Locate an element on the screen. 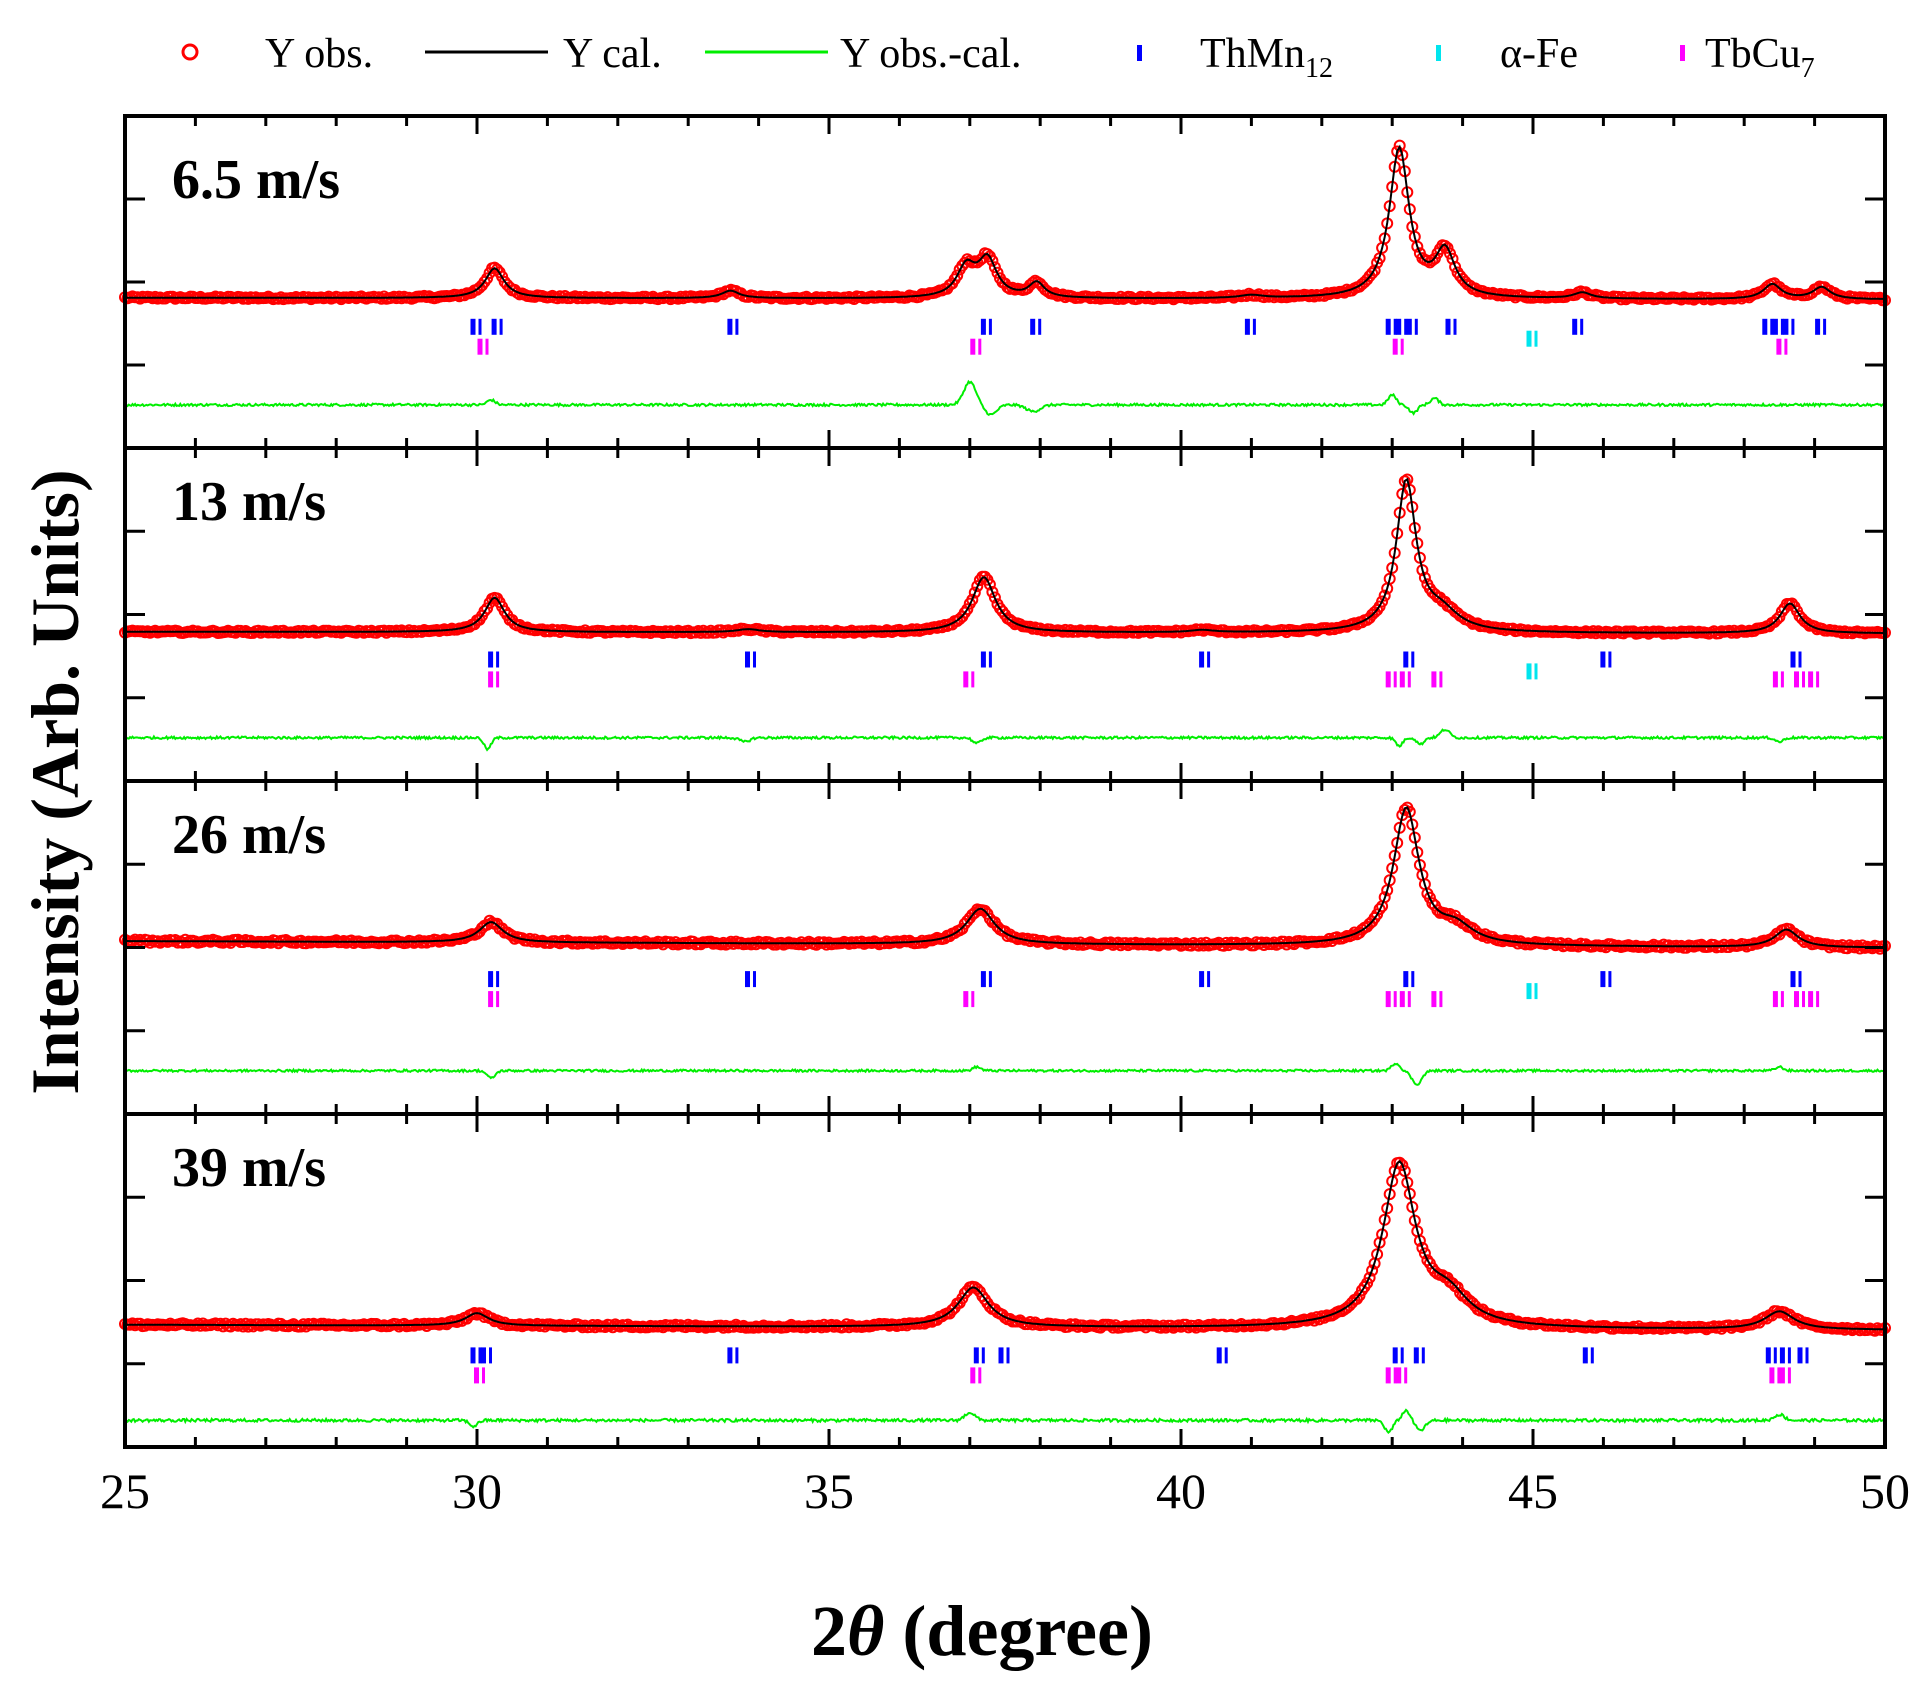  x-tick-label: 50 is located at coordinates (1885, 1491).